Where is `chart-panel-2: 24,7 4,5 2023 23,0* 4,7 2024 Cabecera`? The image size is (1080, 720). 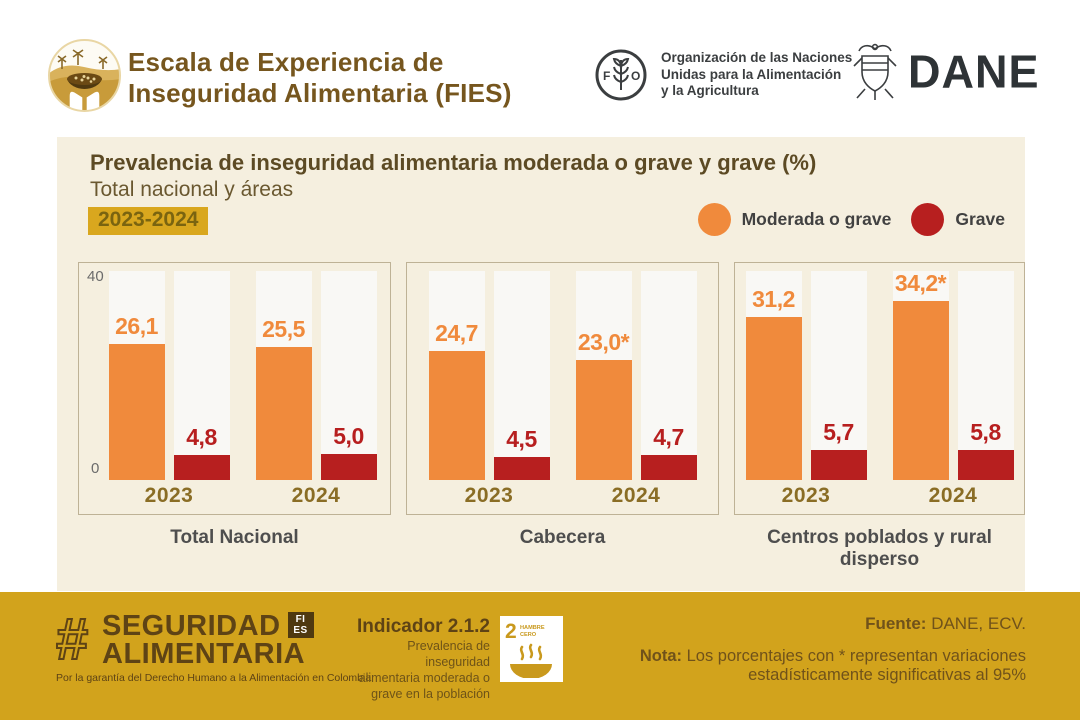
chart-panel-2: 24,7 4,5 2023 23,0* 4,7 2024 Cabecera is located at coordinates (562, 416).